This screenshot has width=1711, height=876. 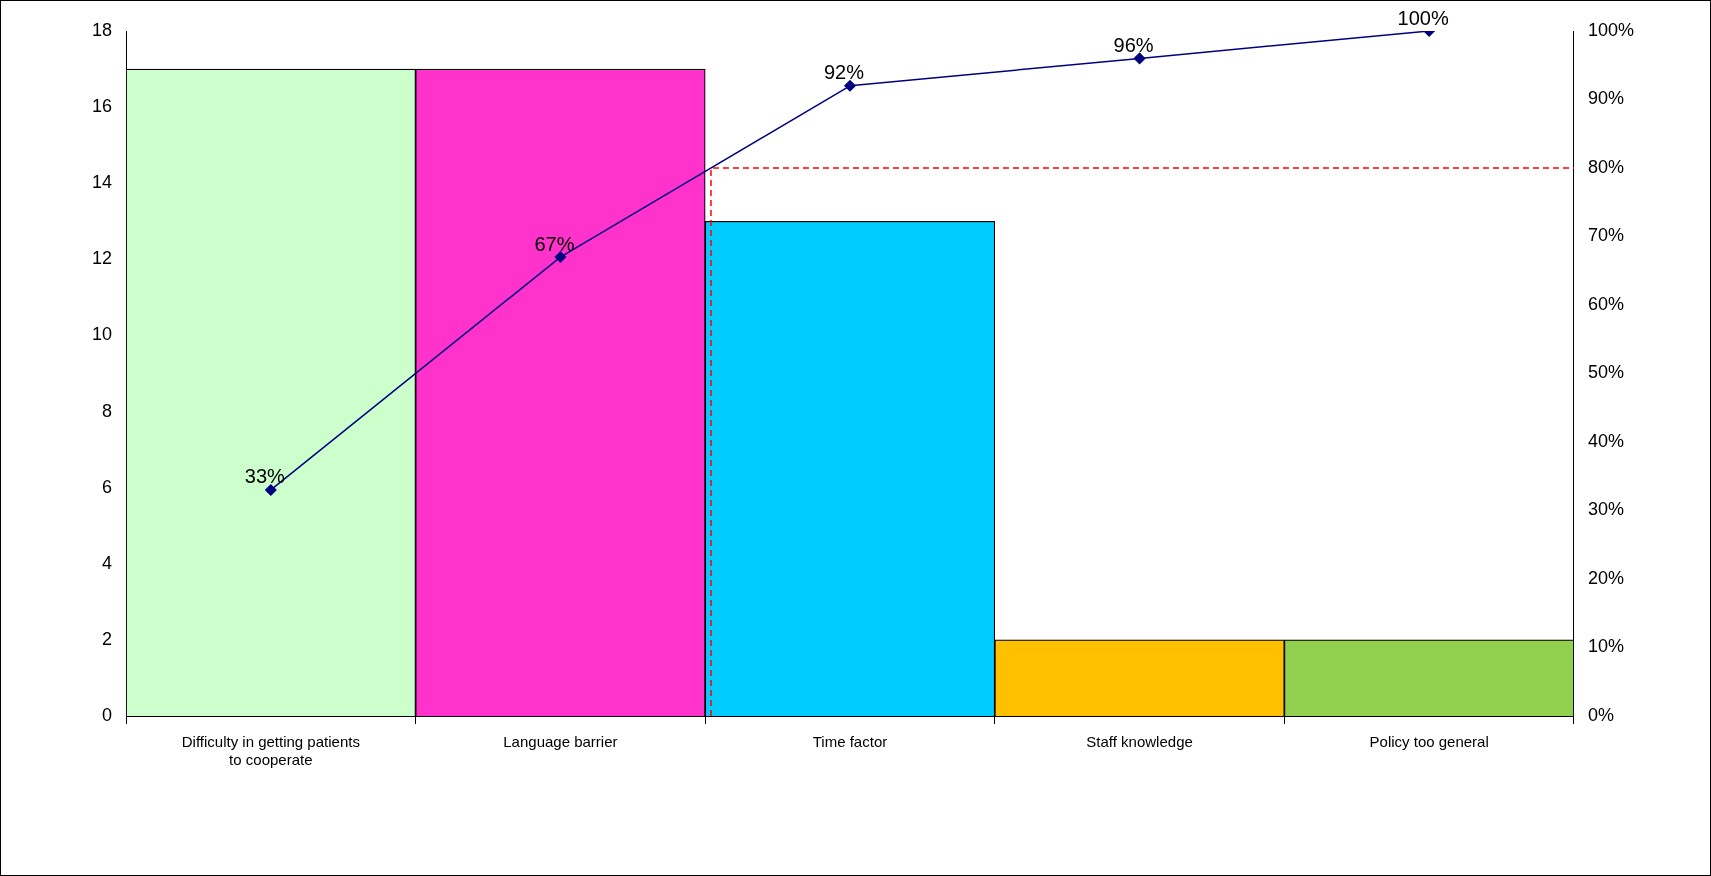 I want to click on y2-tick-label: 100%, so click(x=1611, y=29).